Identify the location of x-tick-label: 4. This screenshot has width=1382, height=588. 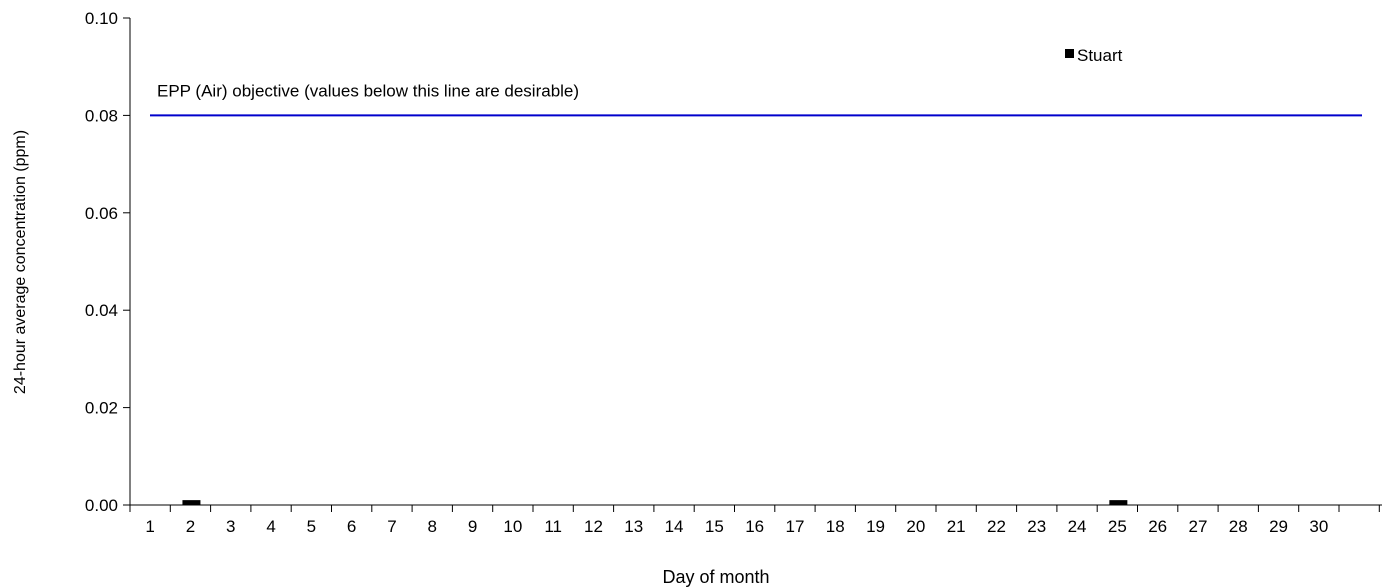
(270, 526).